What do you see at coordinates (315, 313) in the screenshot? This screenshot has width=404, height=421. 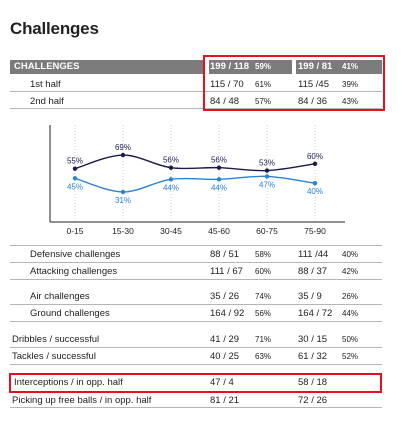 I see `row-right-value: 164 / 72` at bounding box center [315, 313].